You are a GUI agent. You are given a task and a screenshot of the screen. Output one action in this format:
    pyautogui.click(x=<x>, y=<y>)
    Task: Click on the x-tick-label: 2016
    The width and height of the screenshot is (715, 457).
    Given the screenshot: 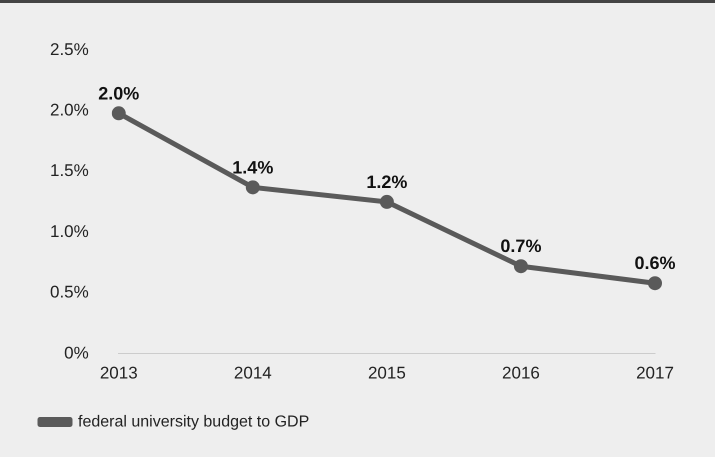 What is the action you would take?
    pyautogui.click(x=521, y=372)
    